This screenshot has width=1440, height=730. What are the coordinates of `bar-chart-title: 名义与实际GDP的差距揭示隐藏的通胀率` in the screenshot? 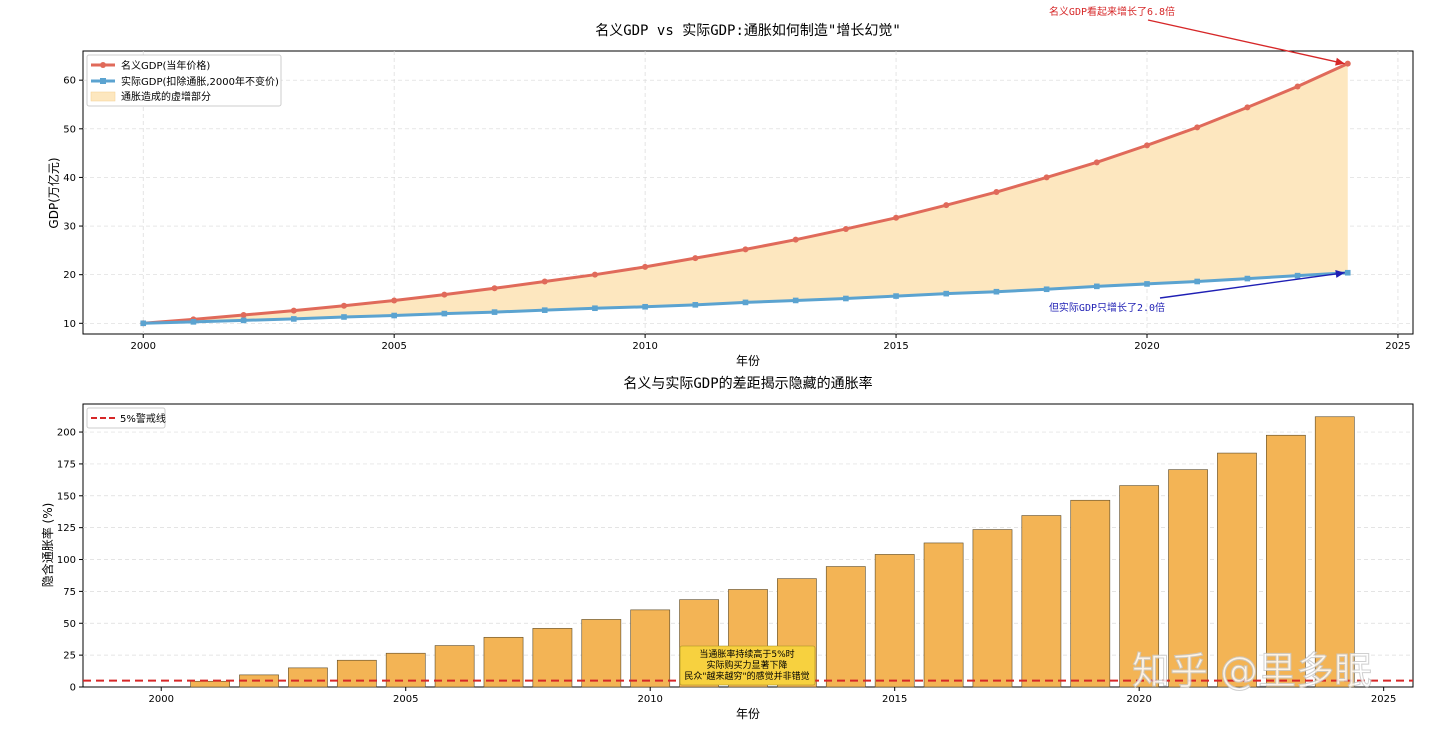 It's located at (747, 383).